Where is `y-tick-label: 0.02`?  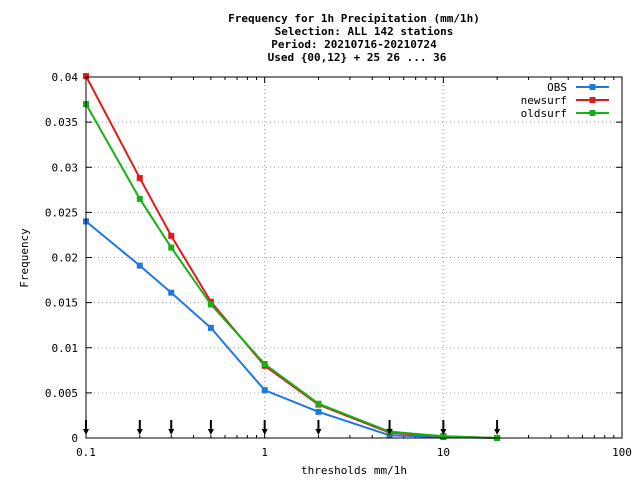 y-tick-label: 0.02 is located at coordinates (65, 258).